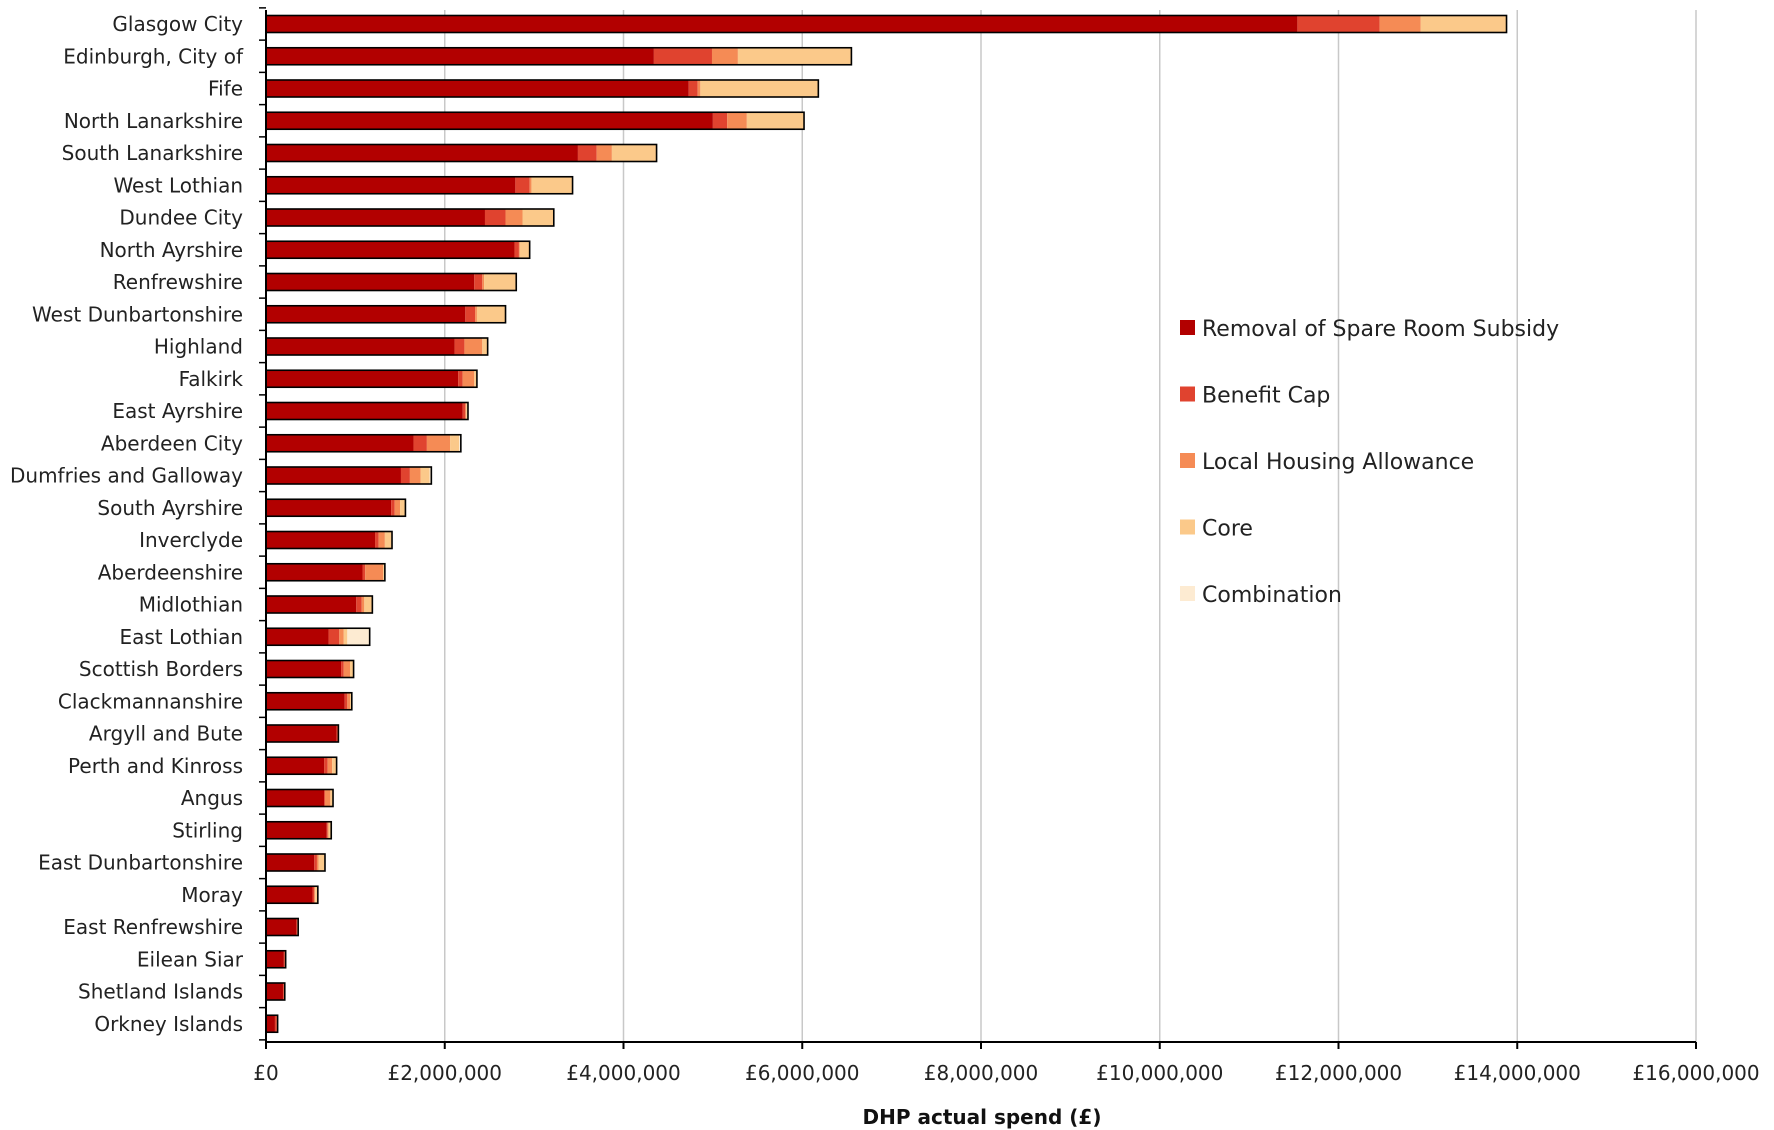  I want to click on legend-item: Local Housing Allowance, so click(1327, 462).